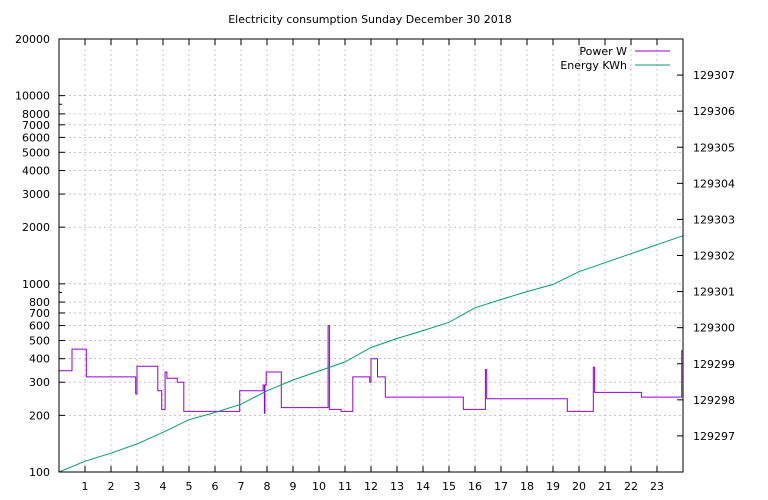  What do you see at coordinates (36, 171) in the screenshot?
I see `y-tick-label: 4000` at bounding box center [36, 171].